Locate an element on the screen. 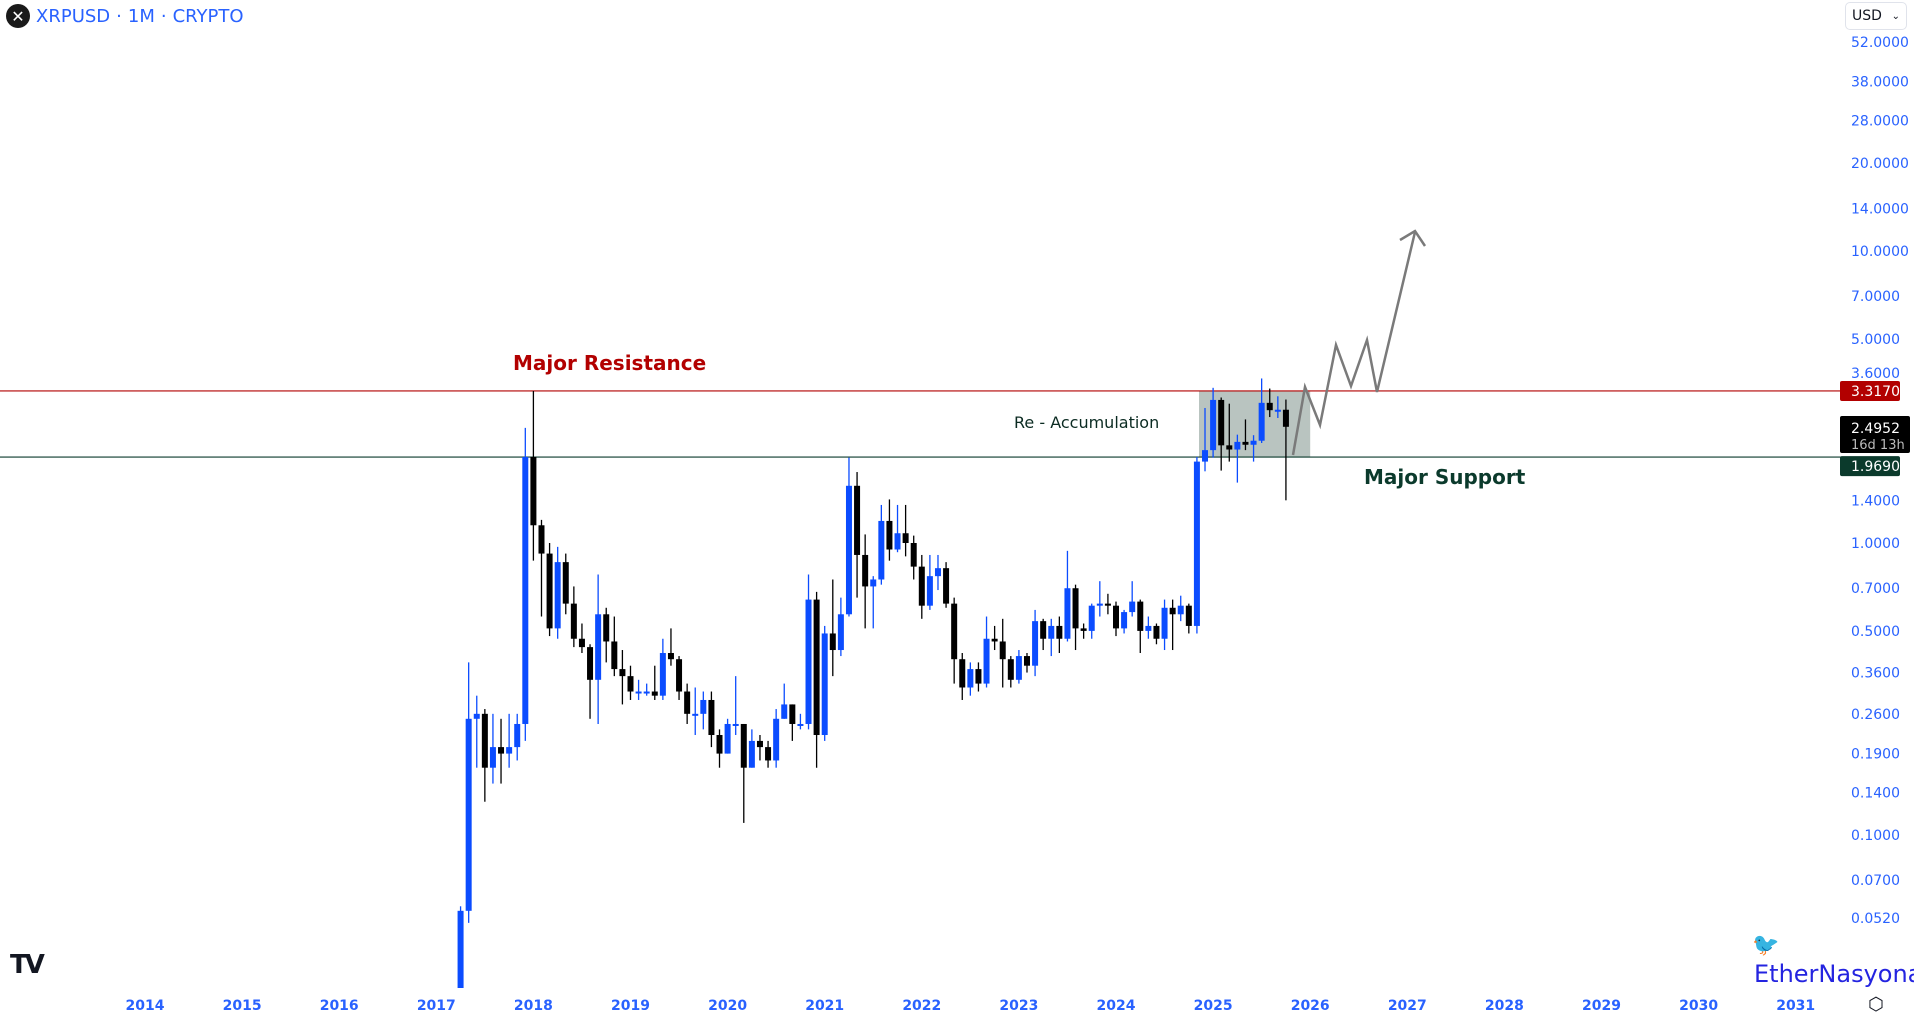  x-tick-label: 2020 is located at coordinates (727, 1006).